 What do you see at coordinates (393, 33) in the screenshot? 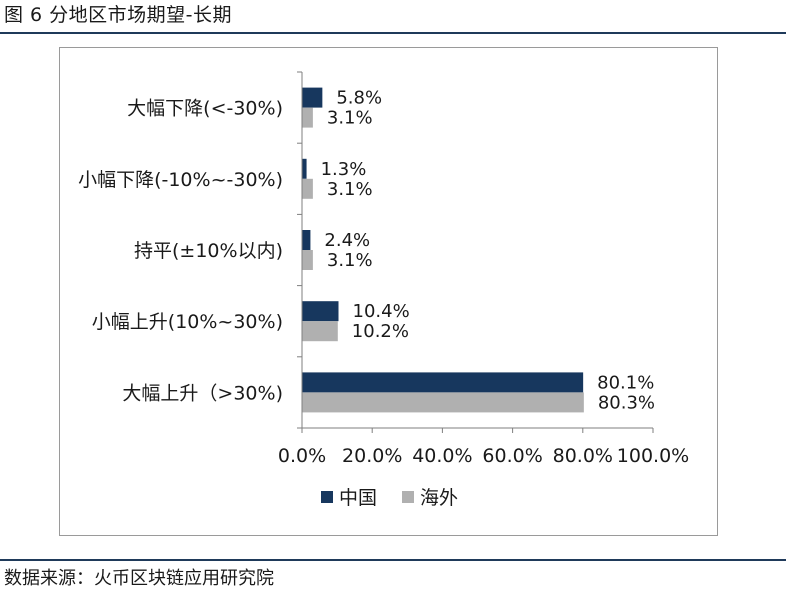
I see `top-rule` at bounding box center [393, 33].